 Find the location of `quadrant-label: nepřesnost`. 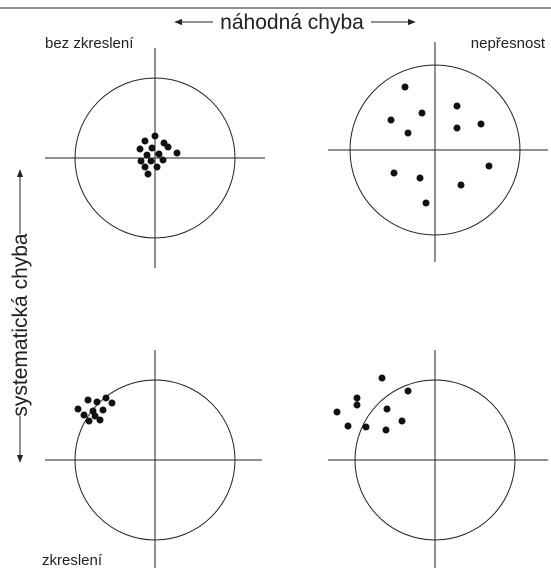

quadrant-label: nepřesnost is located at coordinates (508, 43).